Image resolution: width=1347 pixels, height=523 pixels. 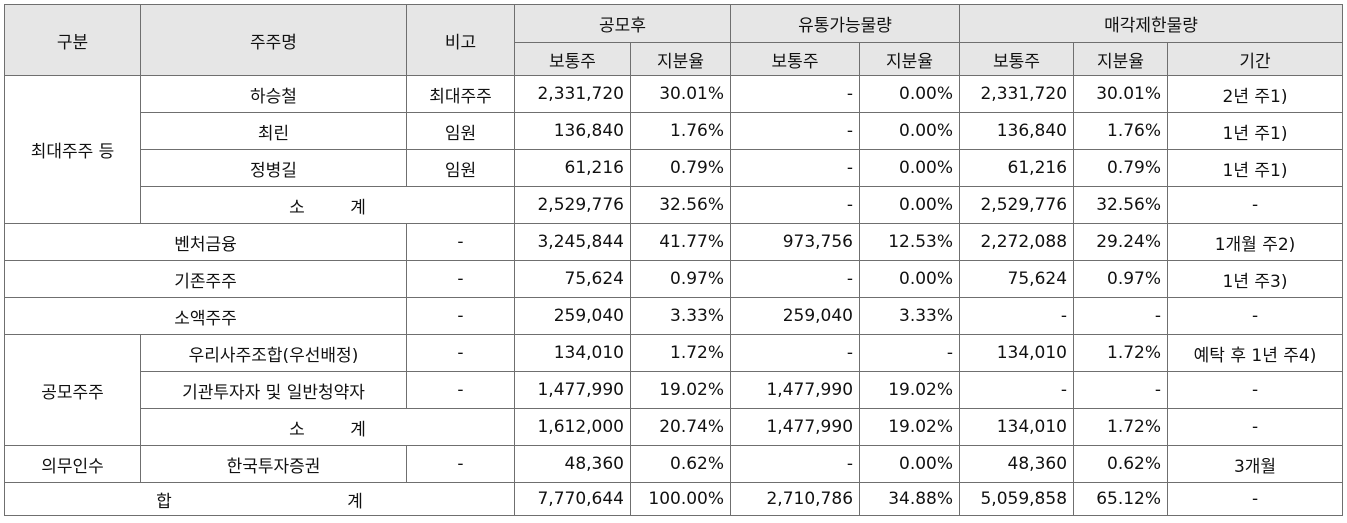 What do you see at coordinates (72, 390) in the screenshot?
I see `group-label-public: 공모주주` at bounding box center [72, 390].